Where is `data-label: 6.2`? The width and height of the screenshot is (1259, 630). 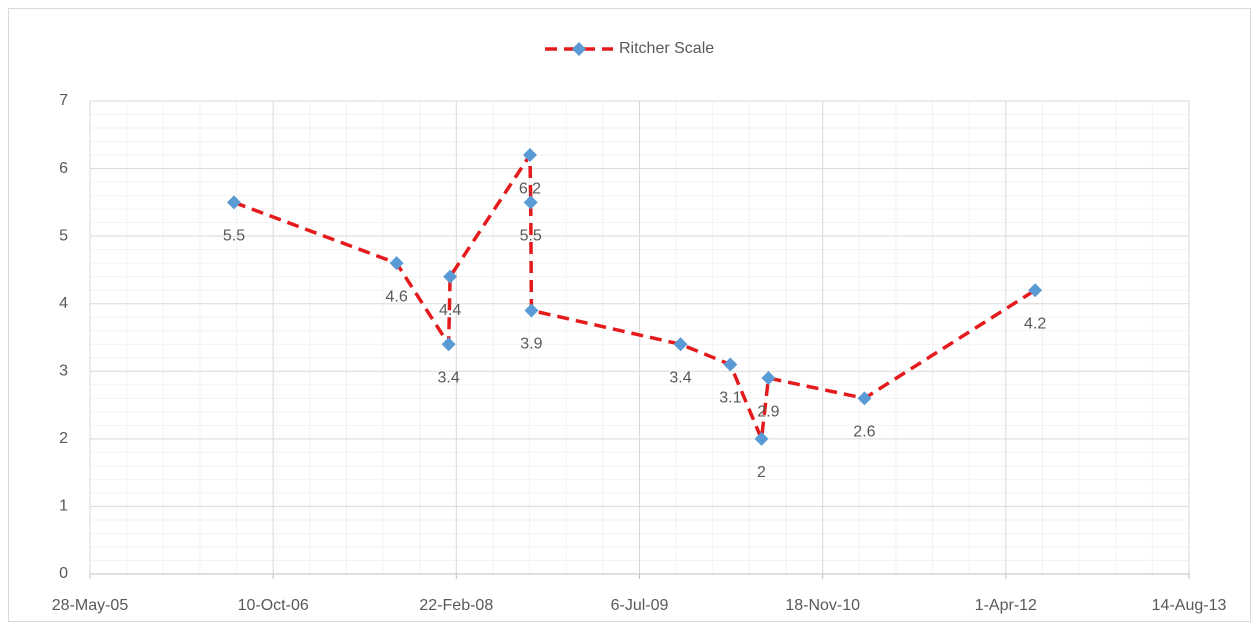
data-label: 6.2 is located at coordinates (530, 188).